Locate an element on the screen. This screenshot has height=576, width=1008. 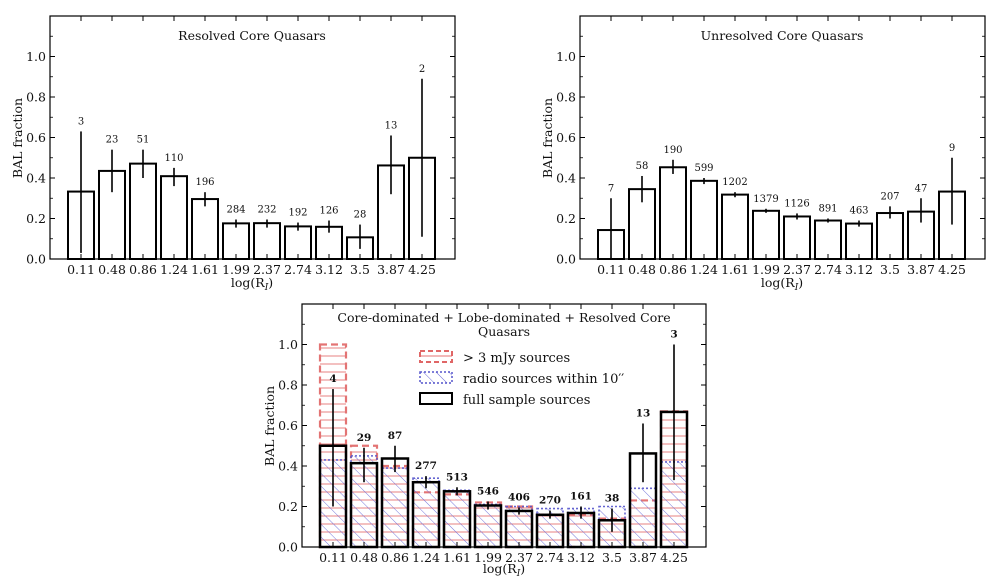
count-label: 161 is located at coordinates (581, 497).